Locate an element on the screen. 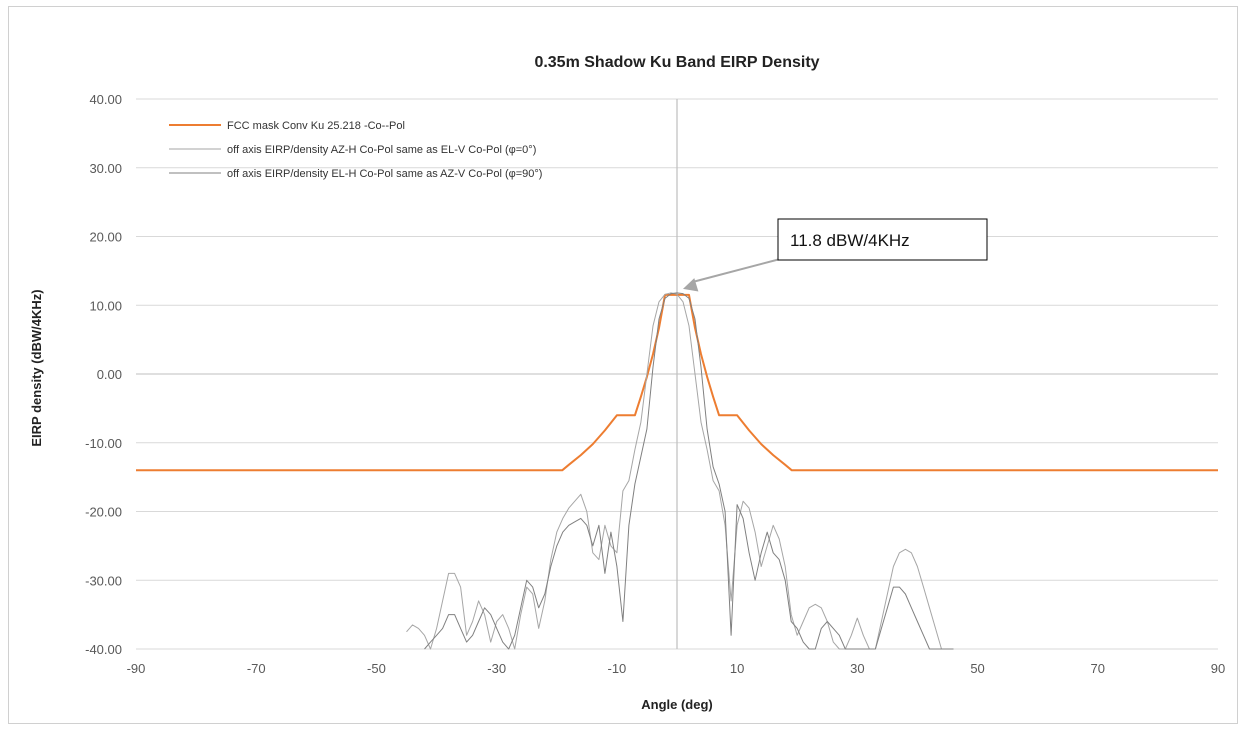 The height and width of the screenshot is (731, 1244). callout-text: 11.8 dBW/4KHz is located at coordinates (850, 240).